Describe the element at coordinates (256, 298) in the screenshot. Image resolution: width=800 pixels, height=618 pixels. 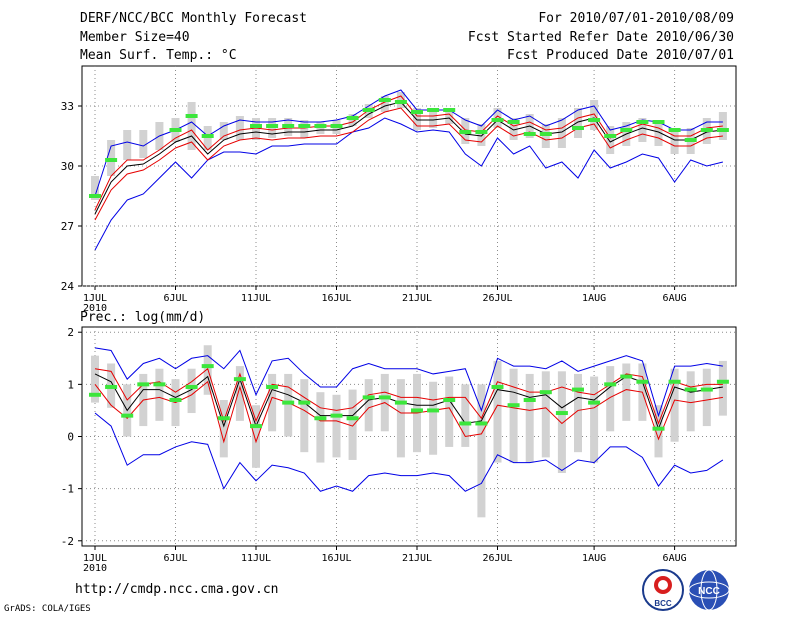
I see `temp-x-tick-label: 11JUL` at that location.